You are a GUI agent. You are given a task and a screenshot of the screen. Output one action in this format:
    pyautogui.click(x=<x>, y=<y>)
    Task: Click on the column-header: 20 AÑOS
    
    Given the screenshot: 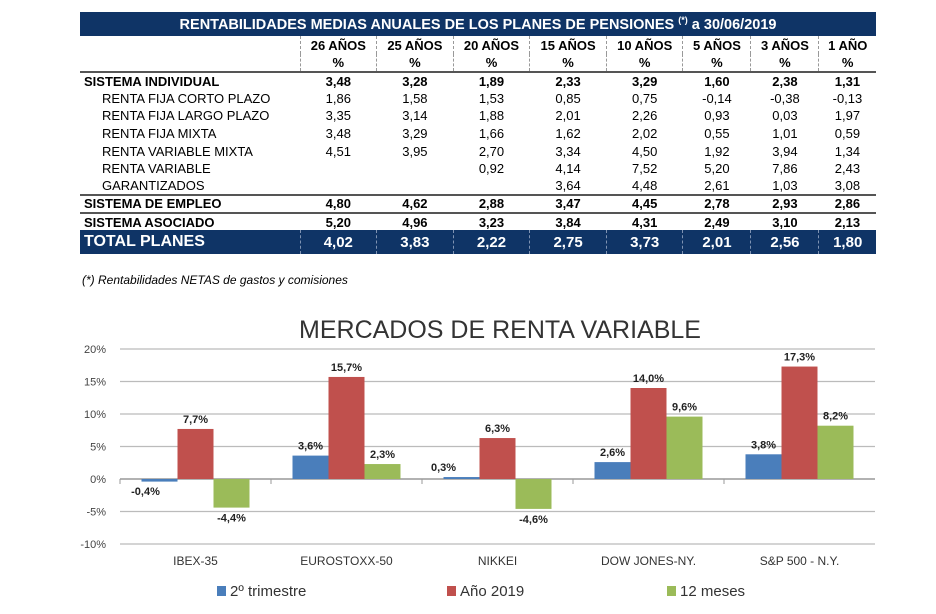 What is the action you would take?
    pyautogui.click(x=491, y=45)
    